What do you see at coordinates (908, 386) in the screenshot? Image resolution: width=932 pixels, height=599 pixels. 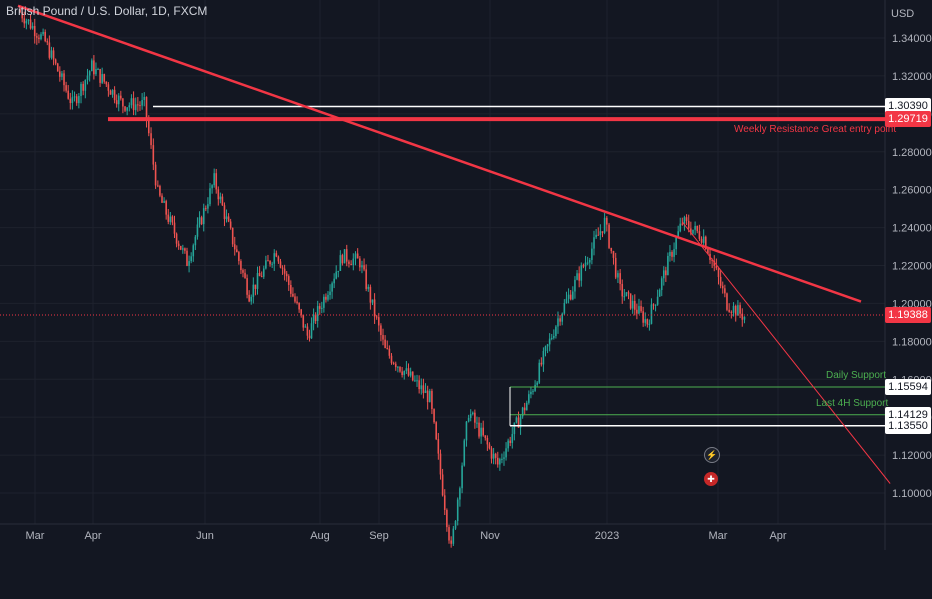 I see `price-badge: 1.15594` at bounding box center [908, 386].